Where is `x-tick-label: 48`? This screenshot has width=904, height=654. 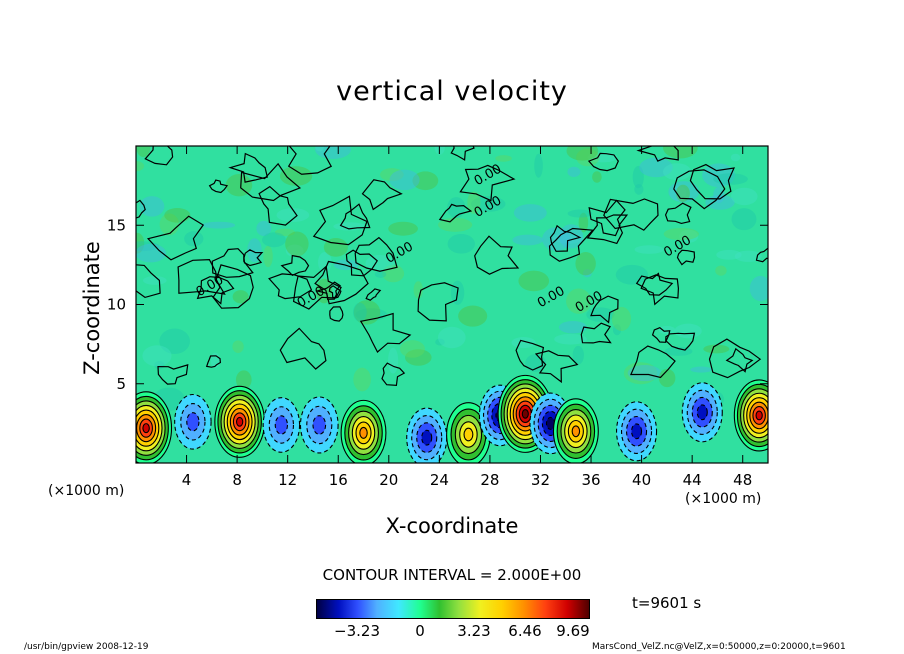 x-tick-label: 48 is located at coordinates (742, 480).